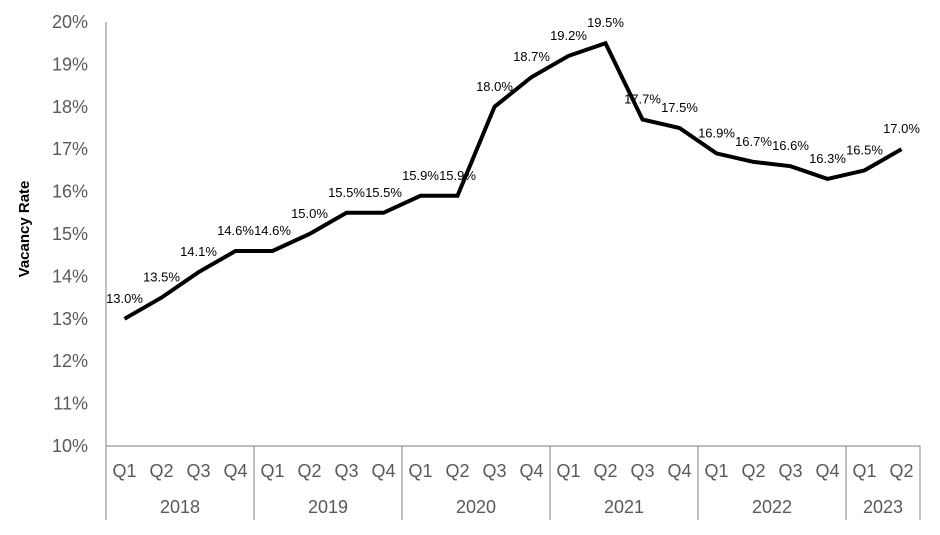 Image resolution: width=940 pixels, height=535 pixels. What do you see at coordinates (328, 507) in the screenshot?
I see `year-label: 2019` at bounding box center [328, 507].